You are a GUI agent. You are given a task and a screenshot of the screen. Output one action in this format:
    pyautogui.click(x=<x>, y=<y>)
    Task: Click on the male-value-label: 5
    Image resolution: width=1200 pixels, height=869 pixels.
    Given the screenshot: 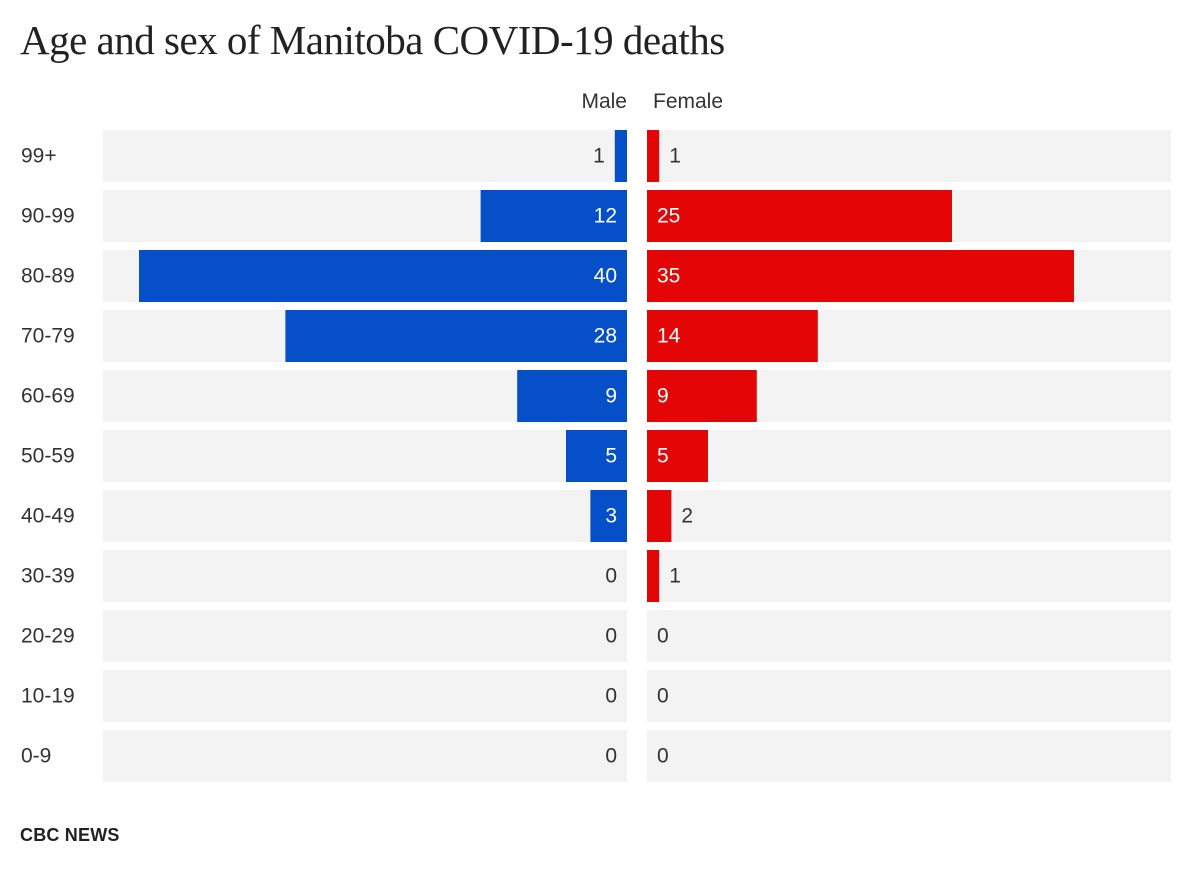 What is the action you would take?
    pyautogui.click(x=611, y=456)
    